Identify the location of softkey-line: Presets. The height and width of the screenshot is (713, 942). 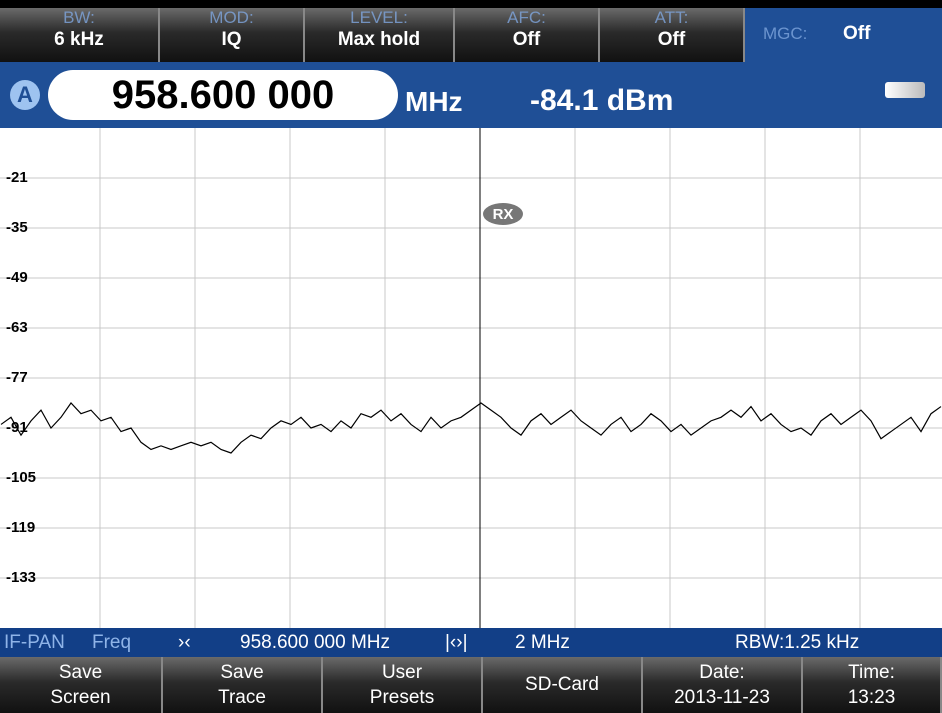
(402, 697).